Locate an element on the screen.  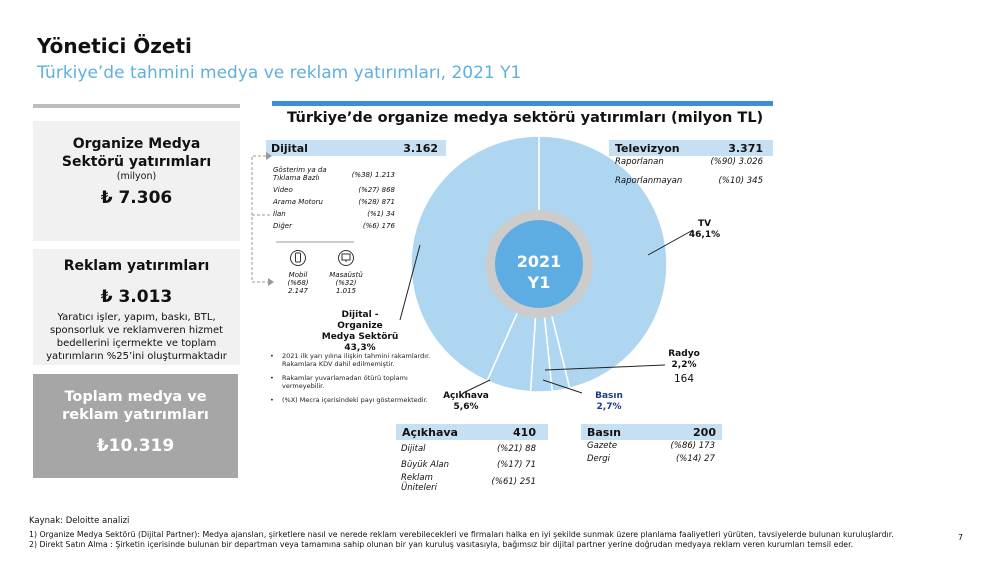
basin-header: Basın 200 is located at coordinates (651, 432).